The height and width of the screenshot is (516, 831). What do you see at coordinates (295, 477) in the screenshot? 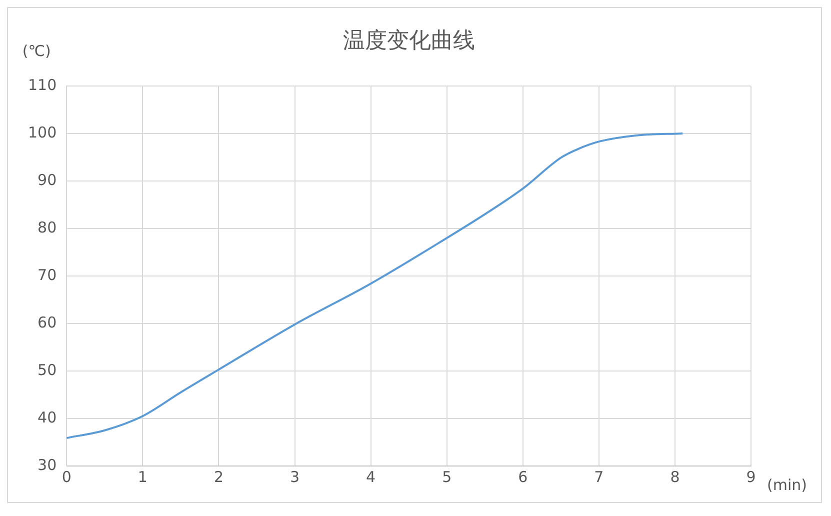
I see `x-tick-label: 3` at bounding box center [295, 477].